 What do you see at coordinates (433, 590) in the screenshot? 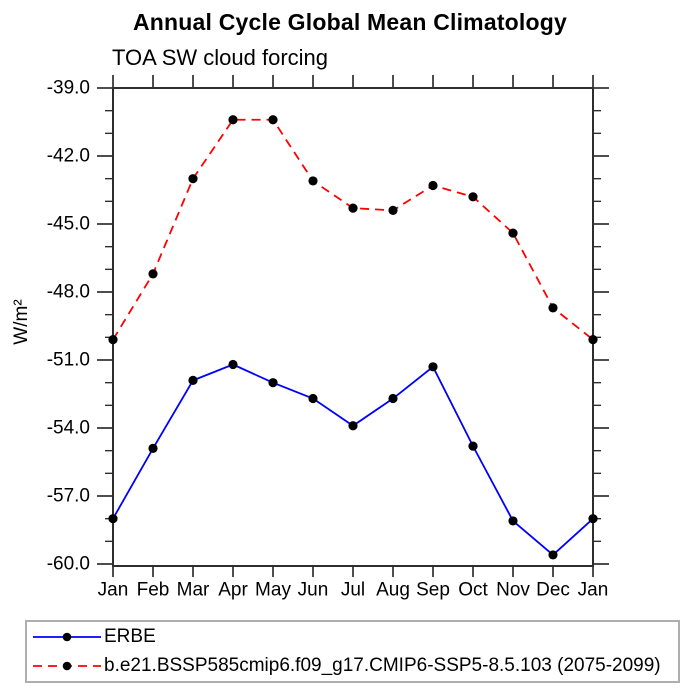
I see `x-tick-label: Sep` at bounding box center [433, 590].